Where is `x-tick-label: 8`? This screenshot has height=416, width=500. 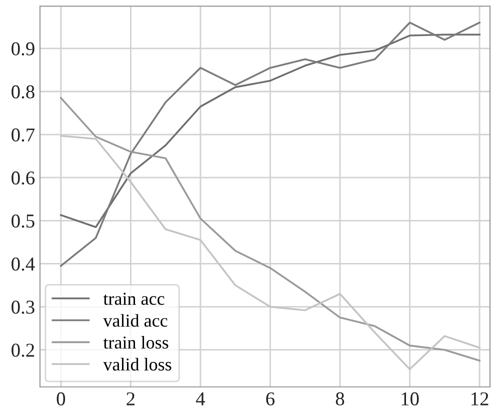
x-tick-label: 8 is located at coordinates (340, 399).